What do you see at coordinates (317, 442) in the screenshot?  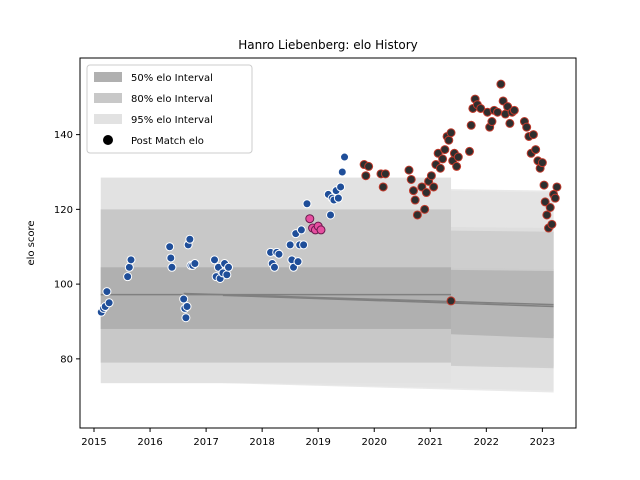 I see `x-tick-label-2019: 2019` at bounding box center [317, 442].